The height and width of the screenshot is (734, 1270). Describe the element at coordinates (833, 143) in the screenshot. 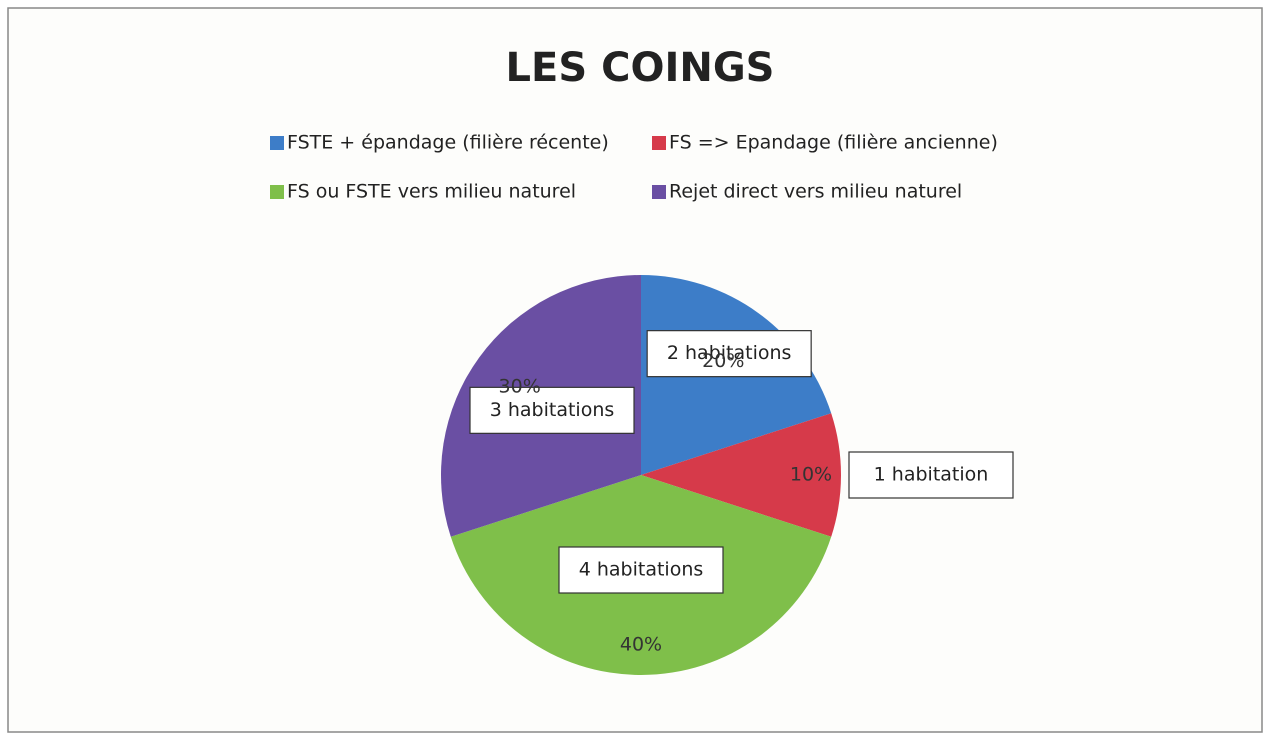

I see `legend-label: FS => Epandage (filière ancienne)` at that location.